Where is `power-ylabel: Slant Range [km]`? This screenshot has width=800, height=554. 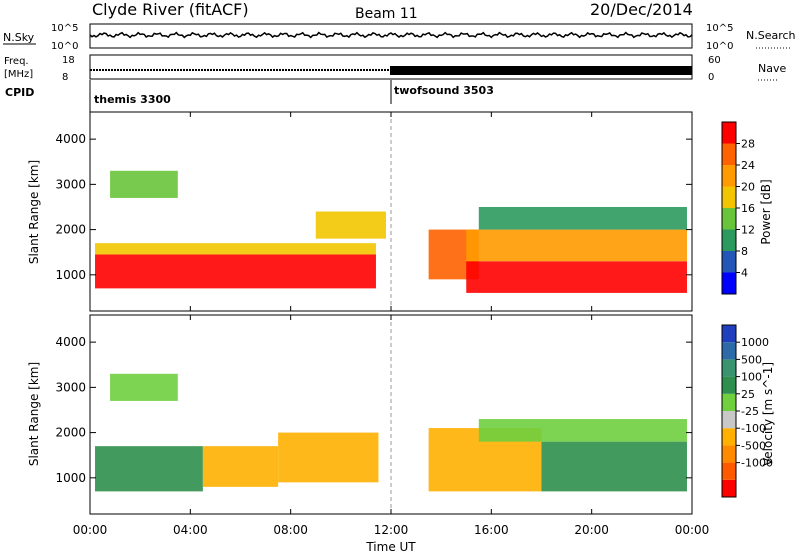
power-ylabel: Slant Range [km] is located at coordinates (34, 212).